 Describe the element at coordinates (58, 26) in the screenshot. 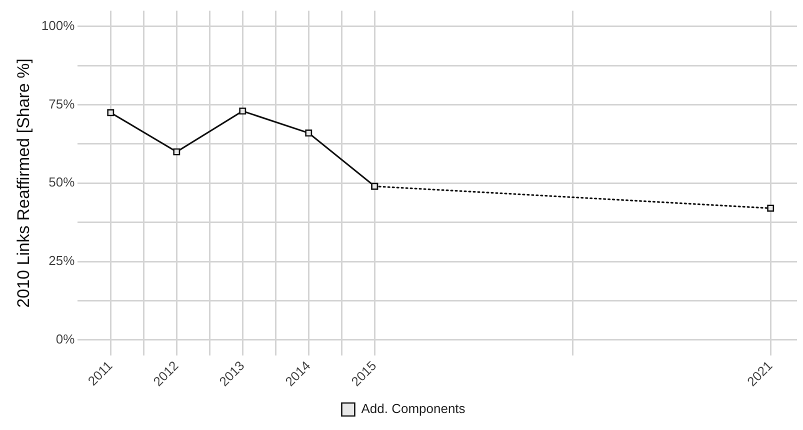

I see `y-tick-label: 100%` at that location.